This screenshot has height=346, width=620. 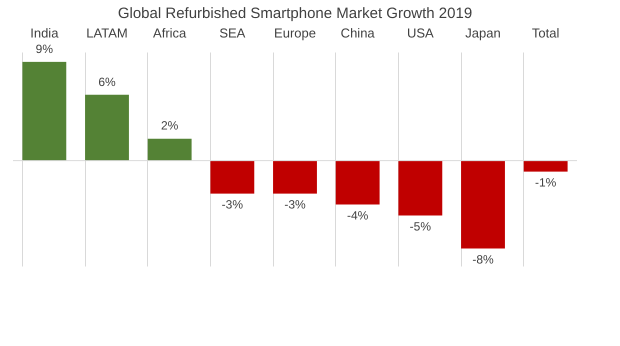 What do you see at coordinates (232, 33) in the screenshot?
I see `x-tick-label: SEA` at bounding box center [232, 33].